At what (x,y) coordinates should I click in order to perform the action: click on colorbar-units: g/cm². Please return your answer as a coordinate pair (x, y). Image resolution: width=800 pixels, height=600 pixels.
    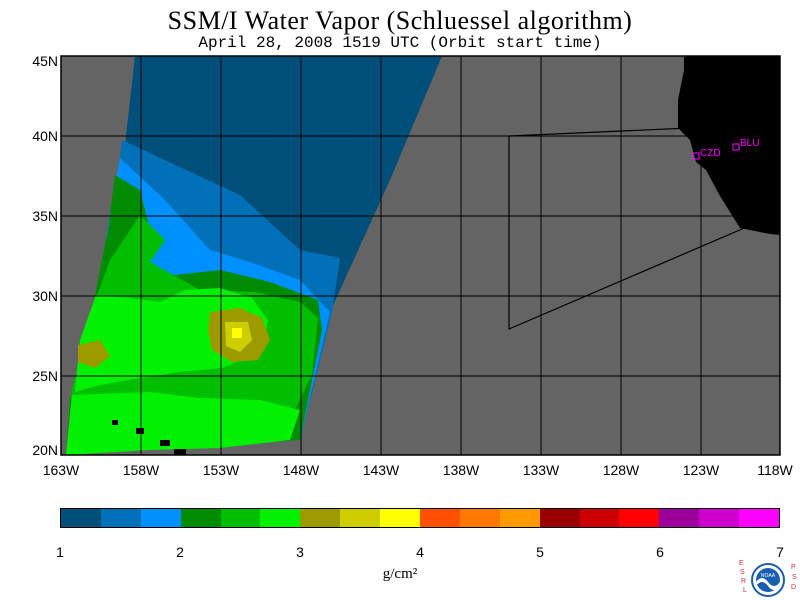
    Looking at the image, I should click on (400, 574).